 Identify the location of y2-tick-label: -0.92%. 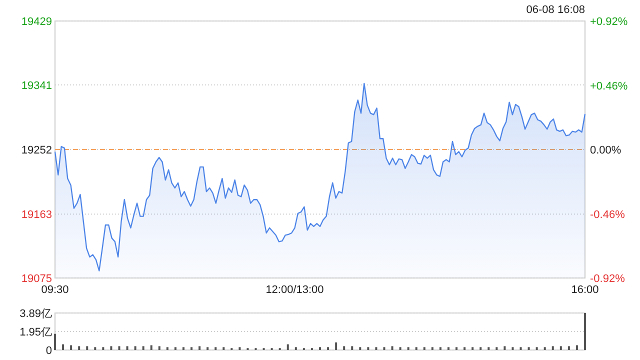
(608, 279).